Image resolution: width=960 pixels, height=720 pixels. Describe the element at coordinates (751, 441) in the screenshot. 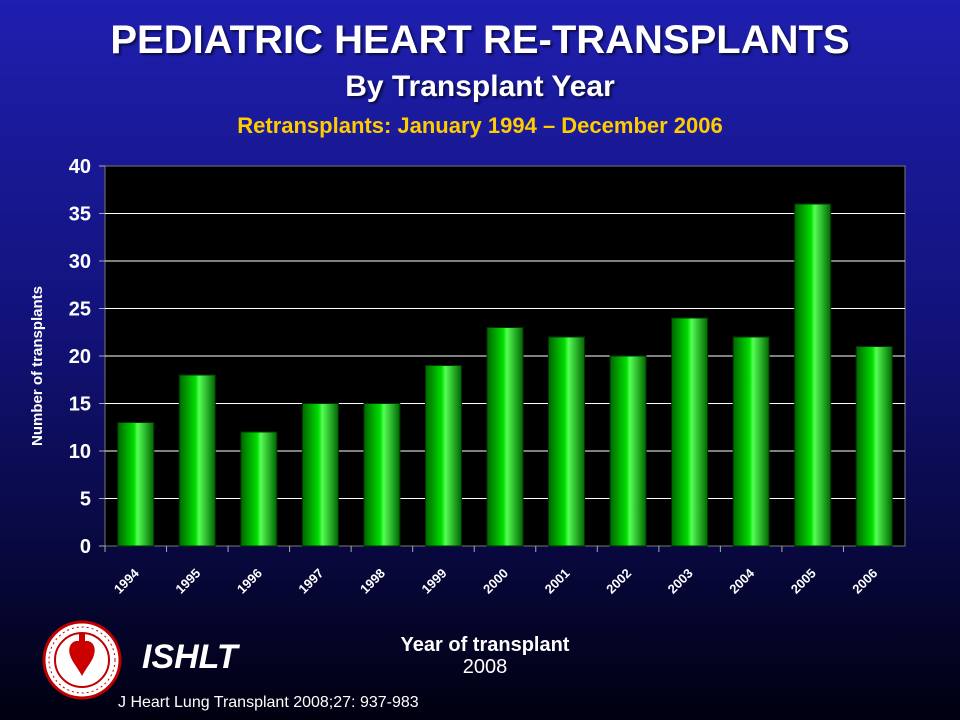

I see `bar-2004` at that location.